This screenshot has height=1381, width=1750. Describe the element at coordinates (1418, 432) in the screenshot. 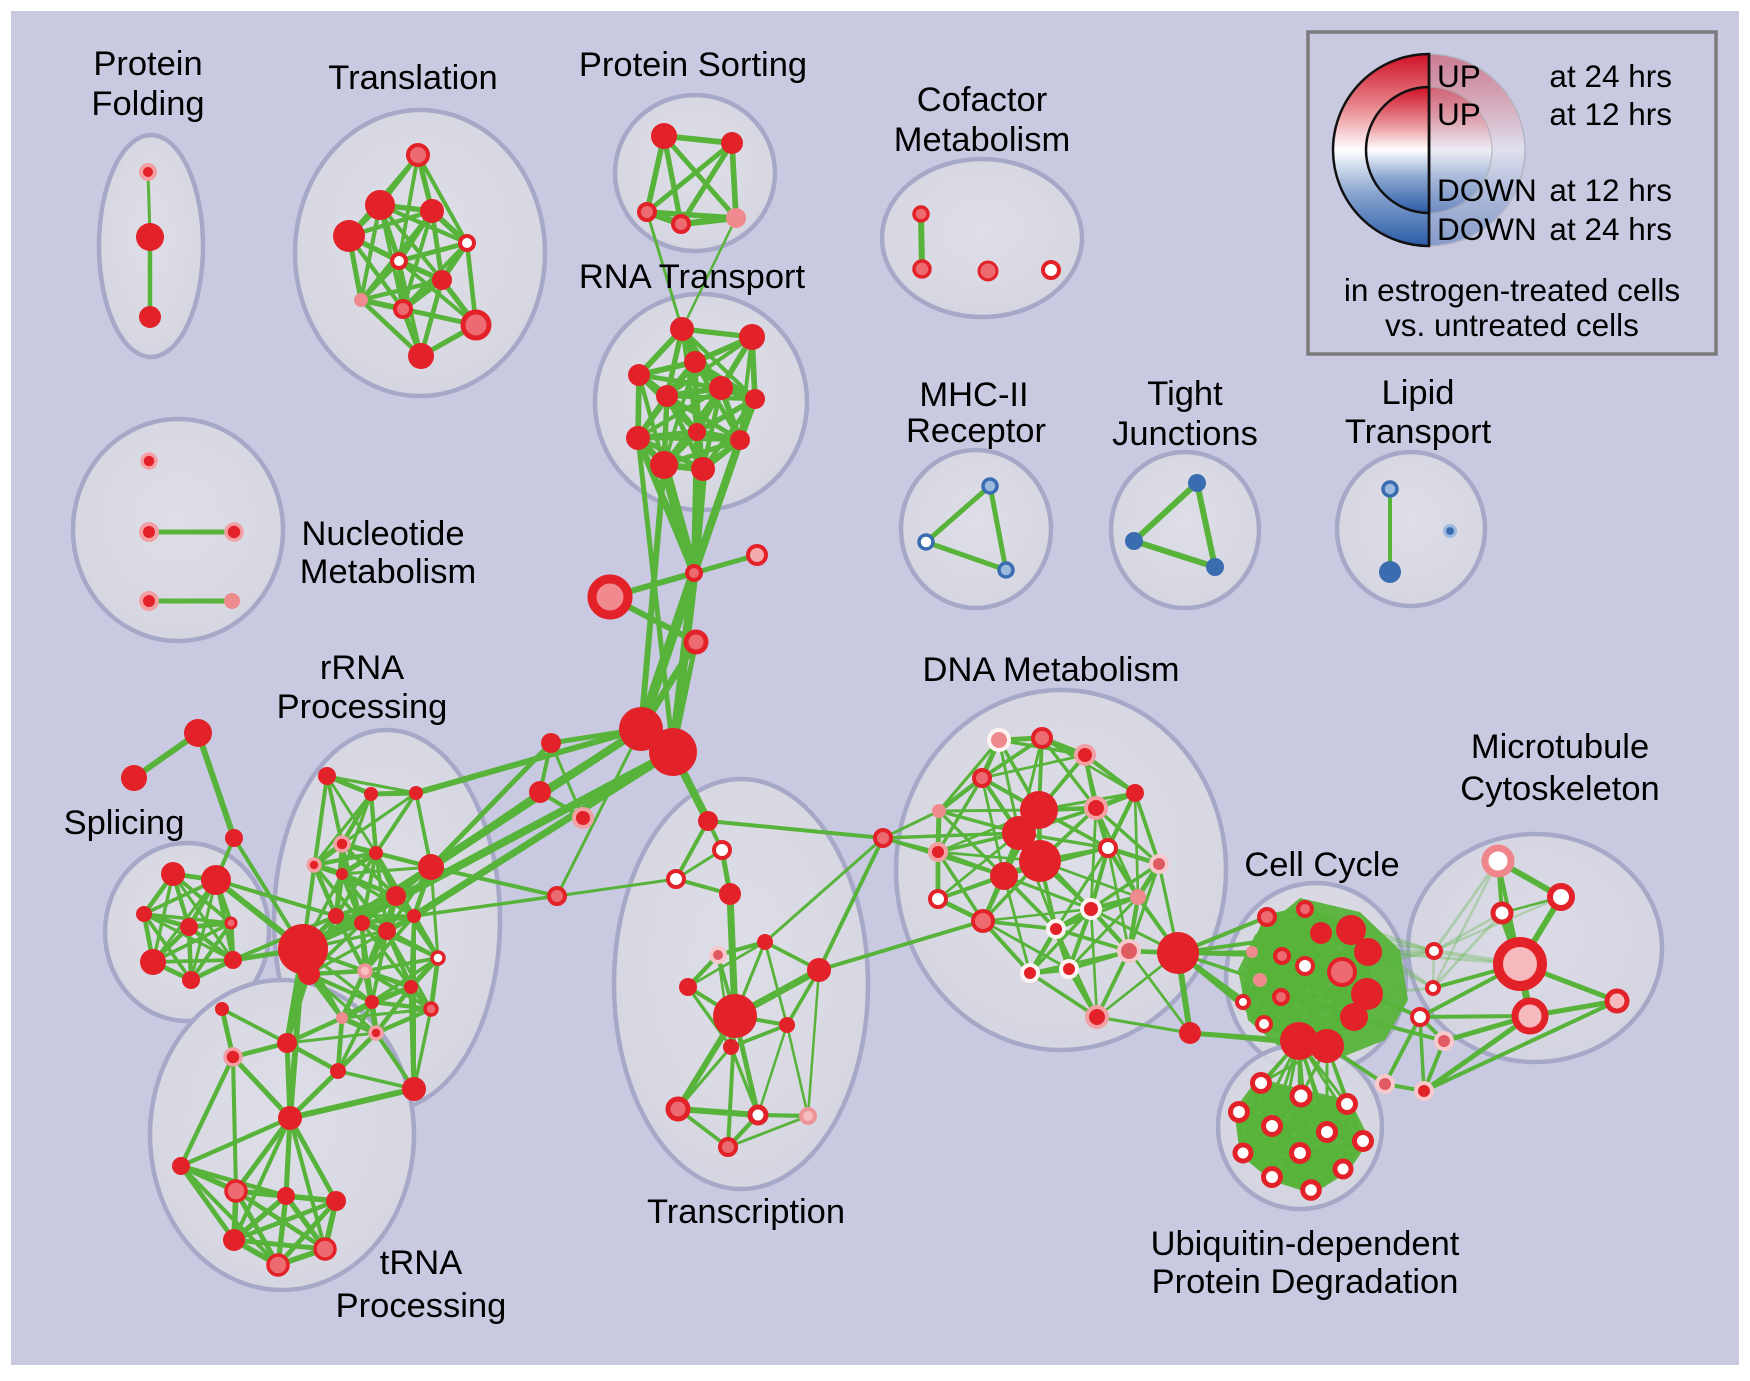

I see `svg-text: Transport` at that location.